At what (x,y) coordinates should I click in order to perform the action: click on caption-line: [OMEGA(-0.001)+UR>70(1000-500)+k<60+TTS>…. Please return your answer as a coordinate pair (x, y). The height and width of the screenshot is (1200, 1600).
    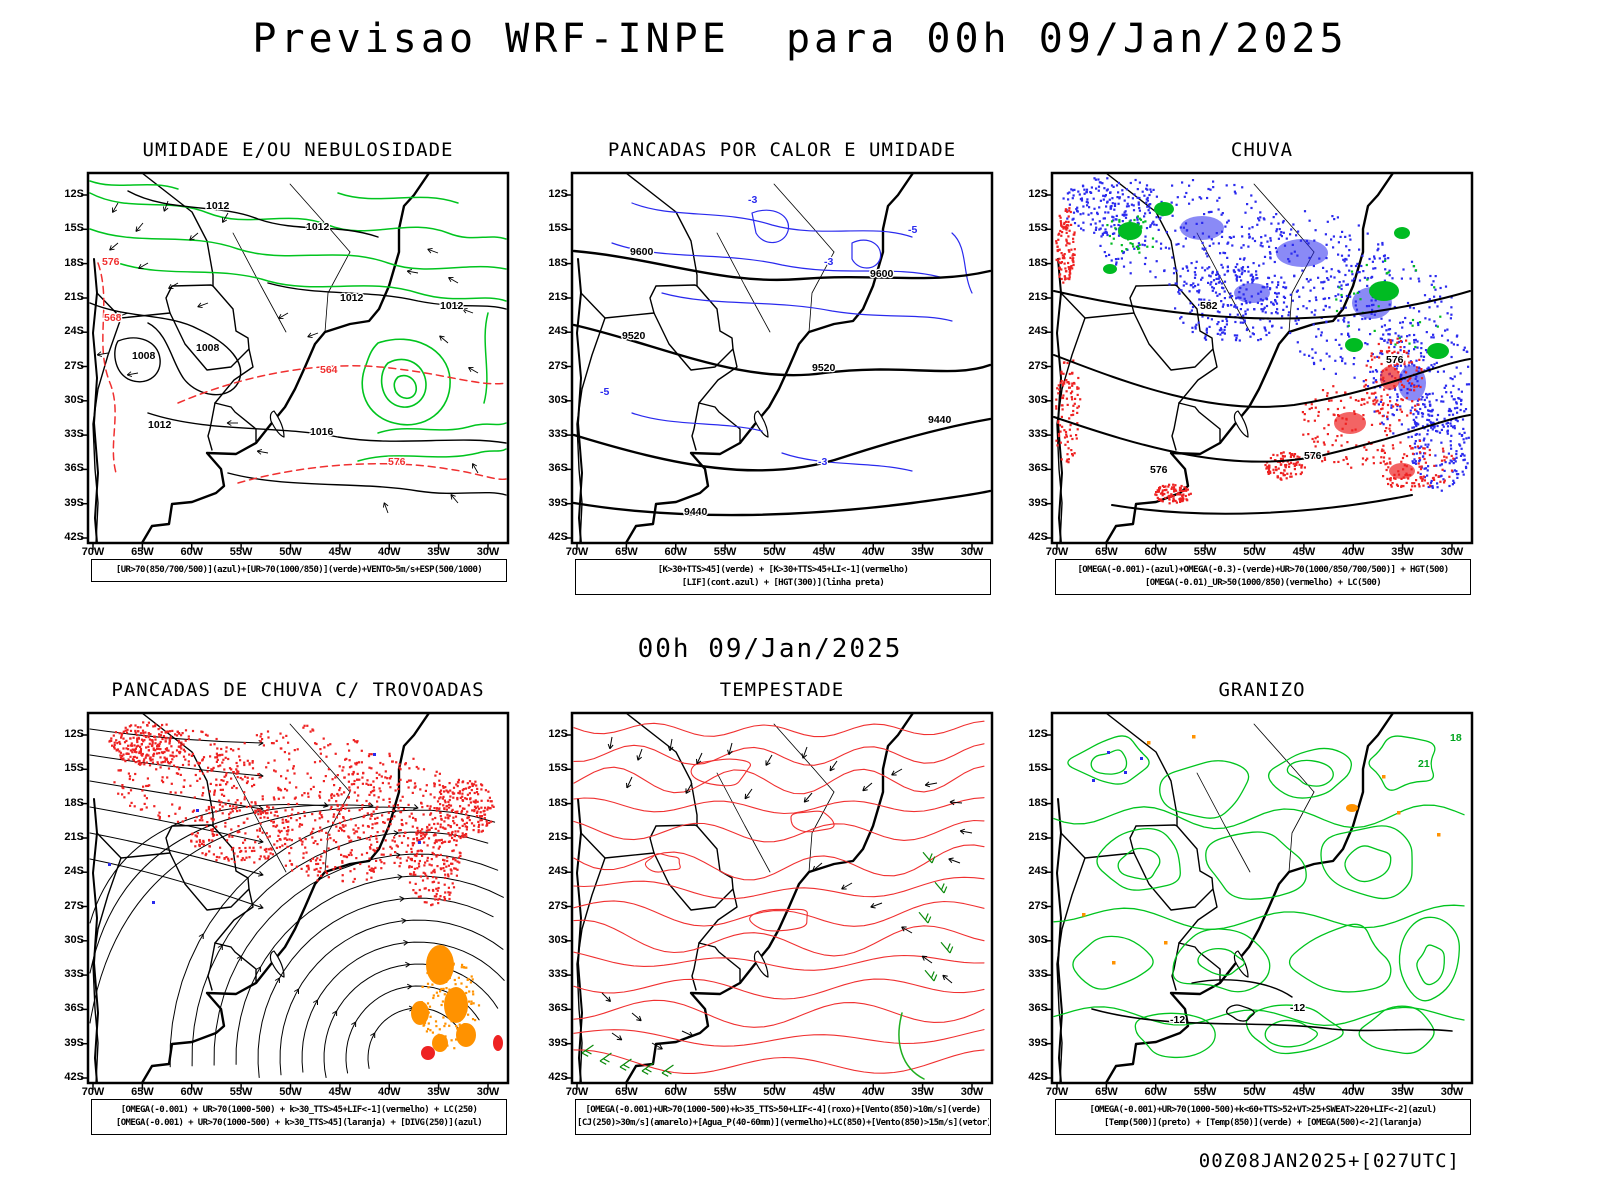
    Looking at the image, I should click on (1263, 1110).